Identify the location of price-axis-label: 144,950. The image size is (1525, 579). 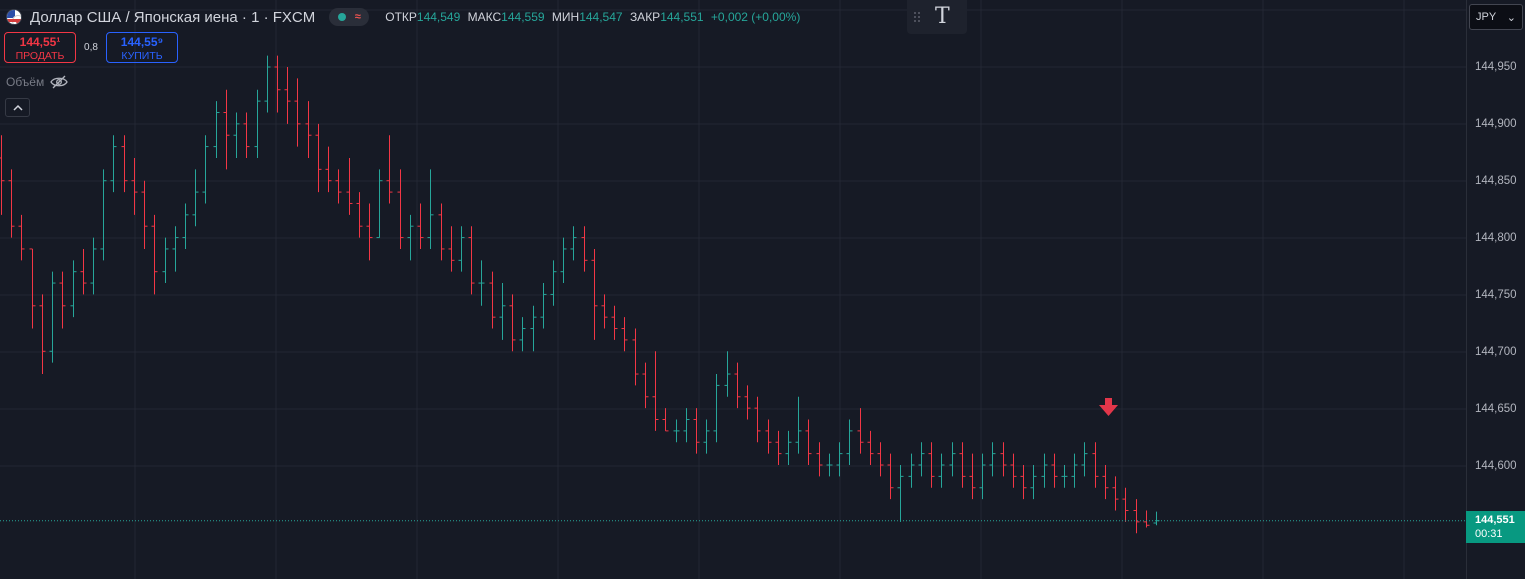
(1496, 67).